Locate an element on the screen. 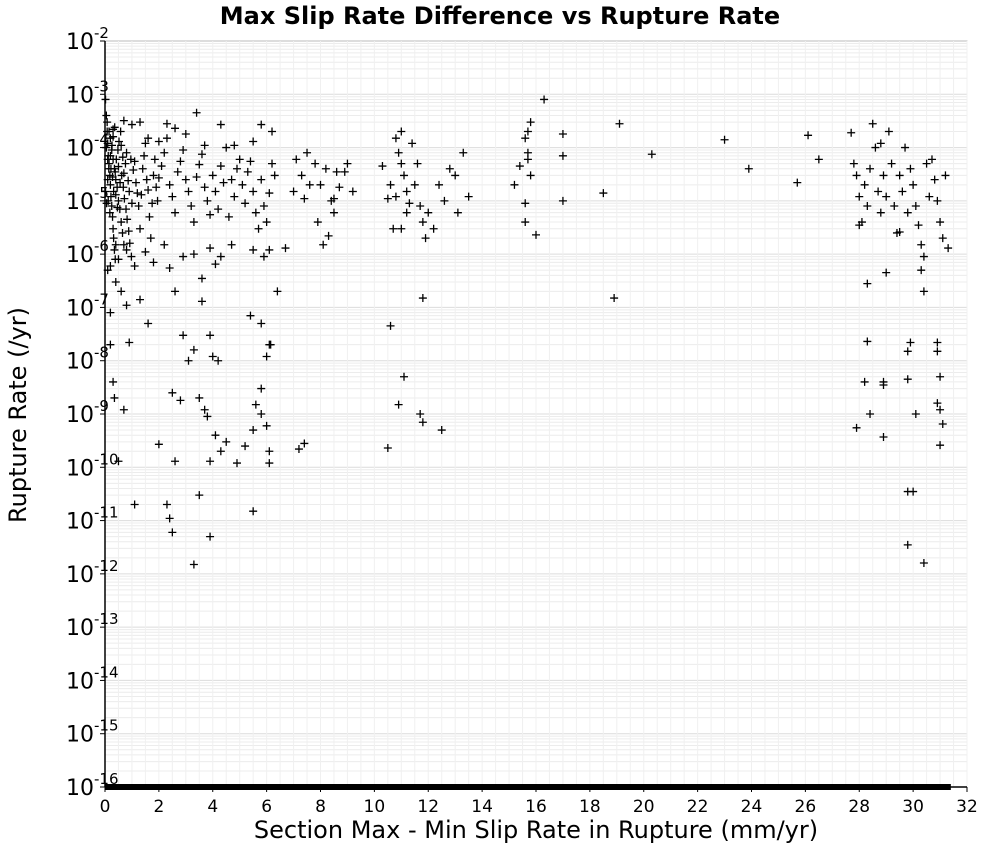  x-tick-label: 16 is located at coordinates (536, 807).